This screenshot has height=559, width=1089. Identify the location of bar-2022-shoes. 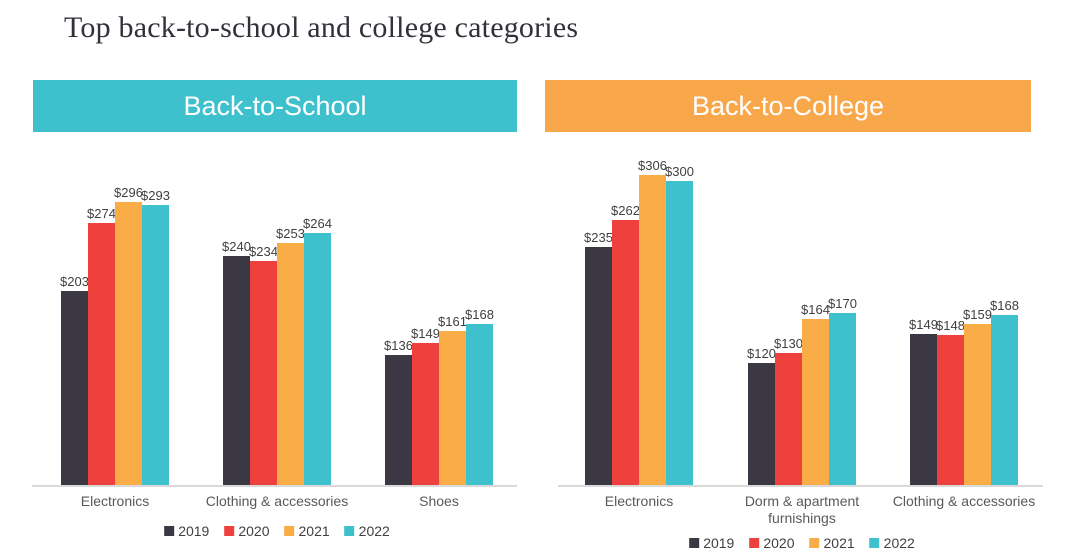
(479, 404).